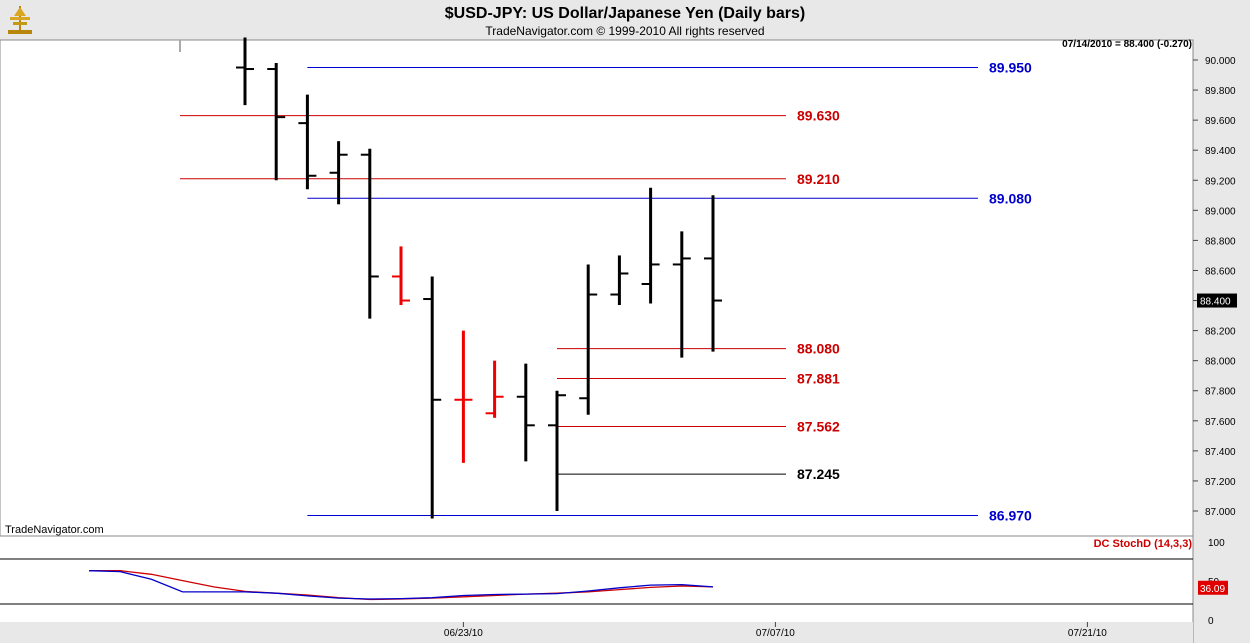 Image resolution: width=1250 pixels, height=643 pixels. What do you see at coordinates (1010, 516) in the screenshot?
I see `level-label-8: 86.970` at bounding box center [1010, 516].